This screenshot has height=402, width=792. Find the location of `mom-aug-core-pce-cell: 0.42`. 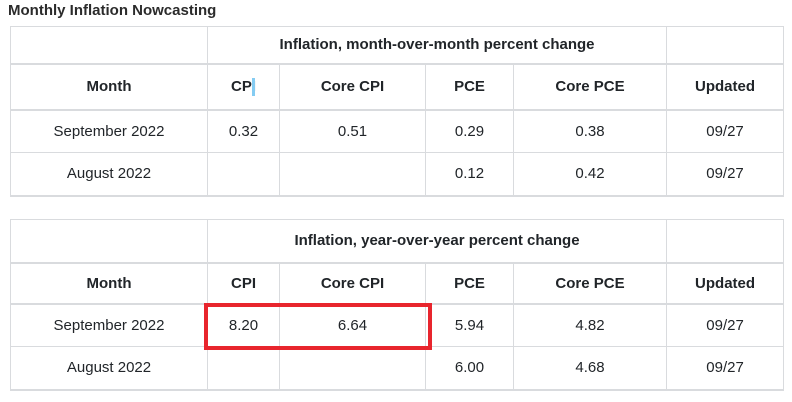

mom-aug-core-pce-cell: 0.42 is located at coordinates (590, 174).